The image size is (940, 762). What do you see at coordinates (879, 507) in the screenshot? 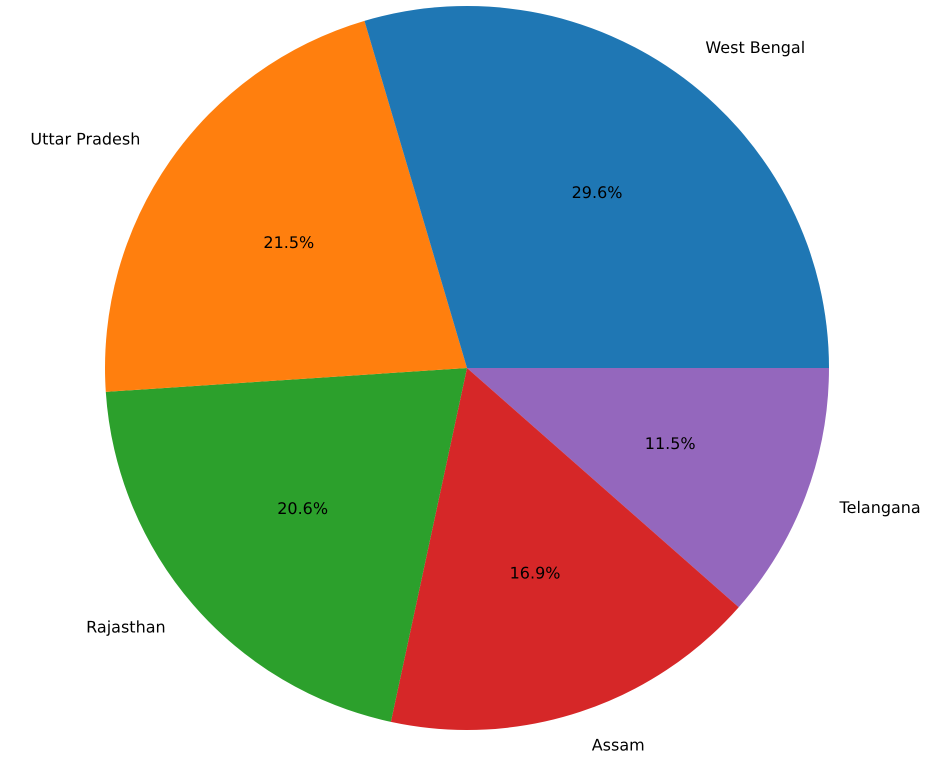
I see `slice-label: Telangana` at bounding box center [879, 507].